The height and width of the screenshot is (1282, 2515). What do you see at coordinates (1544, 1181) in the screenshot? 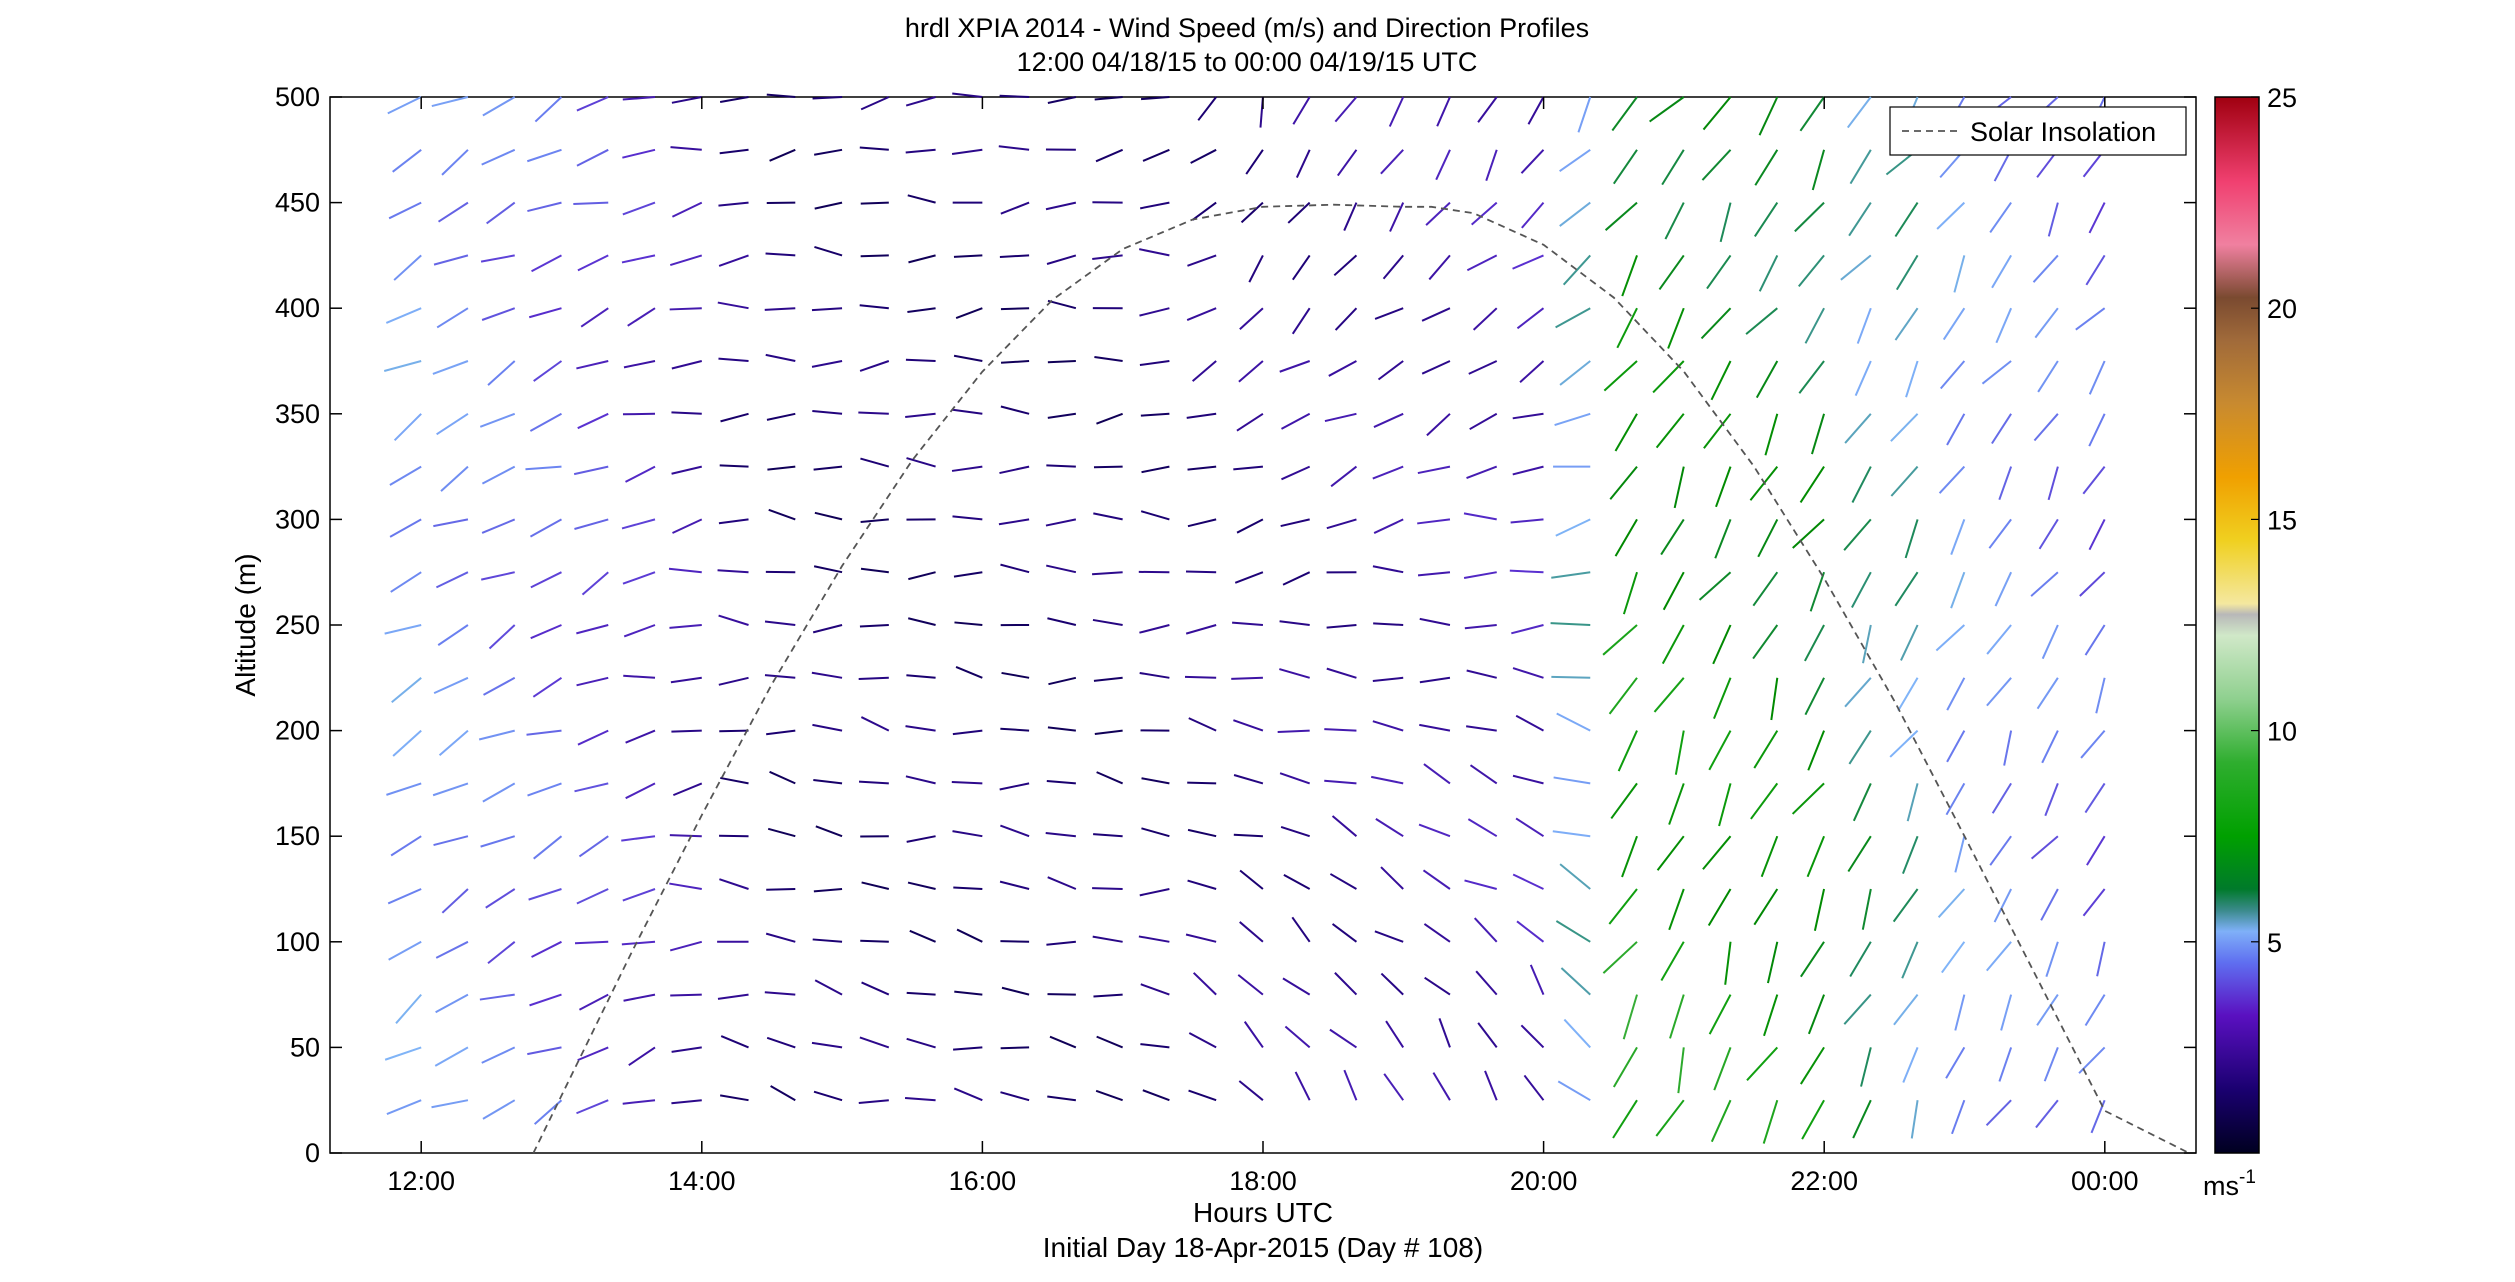
I see `x-tick-label: 20:00` at bounding box center [1544, 1181].